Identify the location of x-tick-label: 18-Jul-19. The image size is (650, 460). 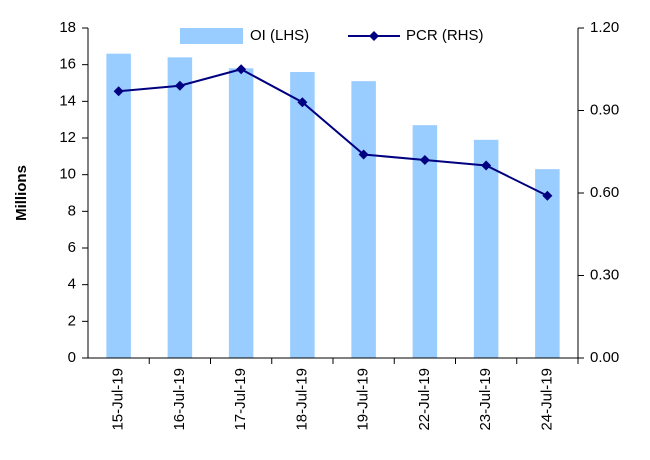
(301, 399).